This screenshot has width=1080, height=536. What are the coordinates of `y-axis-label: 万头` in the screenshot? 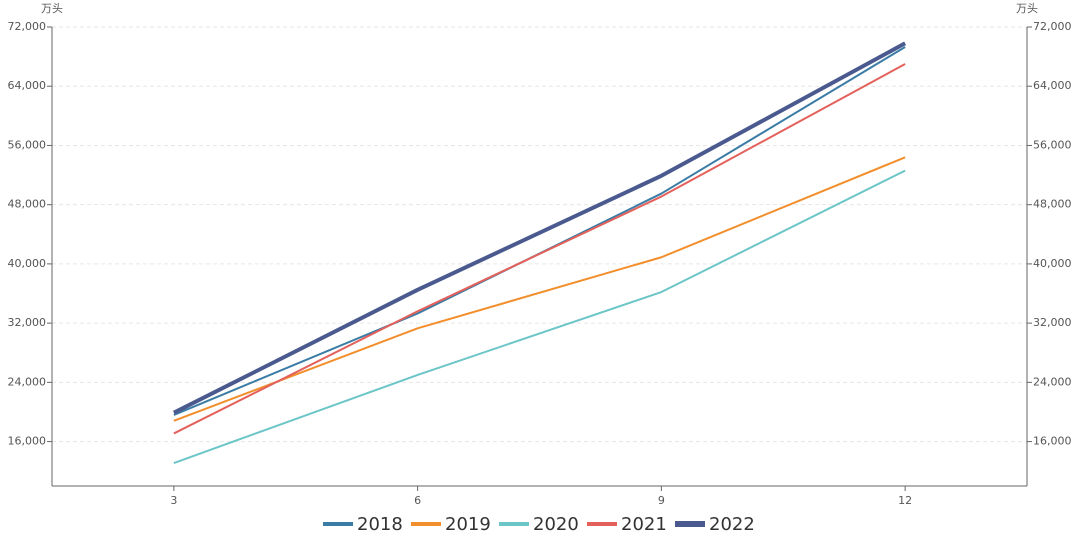 It's located at (52, 8).